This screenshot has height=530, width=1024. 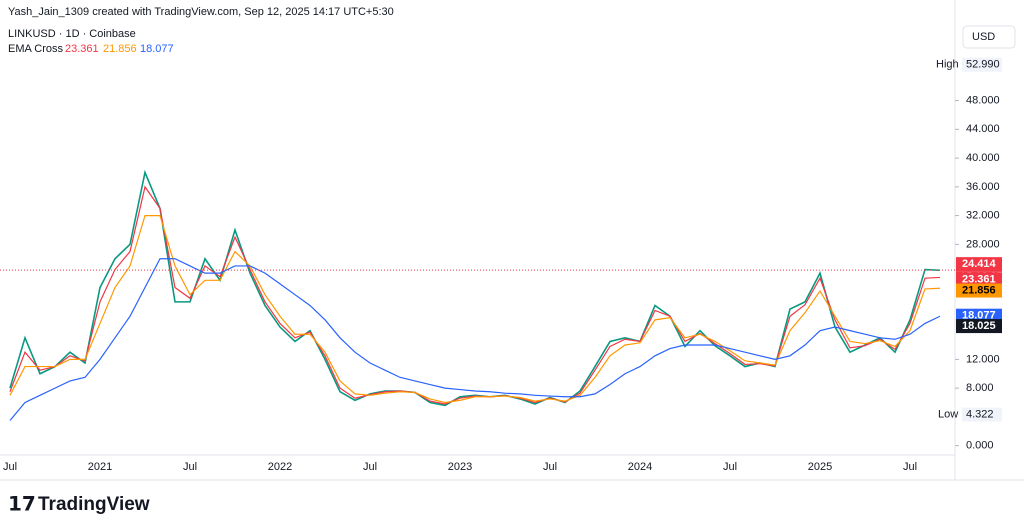 I want to click on currency-button, so click(x=989, y=37).